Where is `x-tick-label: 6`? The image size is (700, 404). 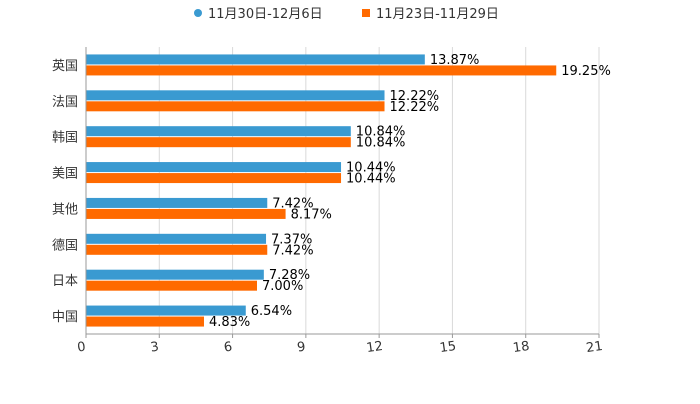 x-tick-label: 6 is located at coordinates (228, 348).